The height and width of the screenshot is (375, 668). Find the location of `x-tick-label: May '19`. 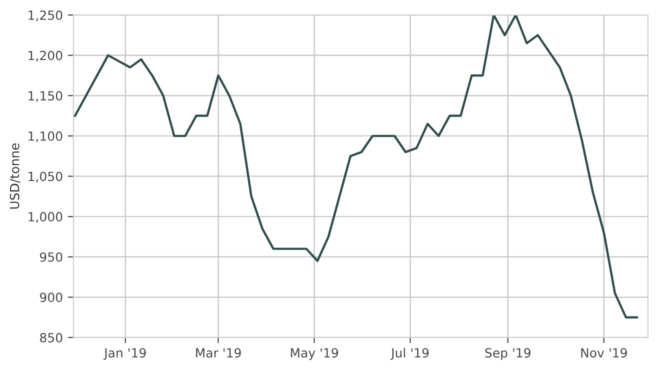

x-tick-label: May '19 is located at coordinates (314, 354).